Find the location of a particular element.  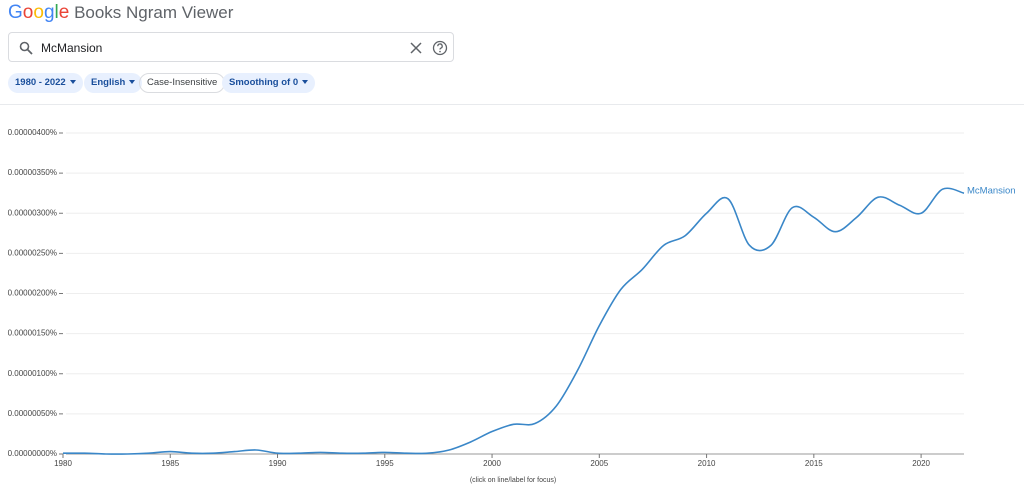

series-label: McMansion is located at coordinates (991, 191).